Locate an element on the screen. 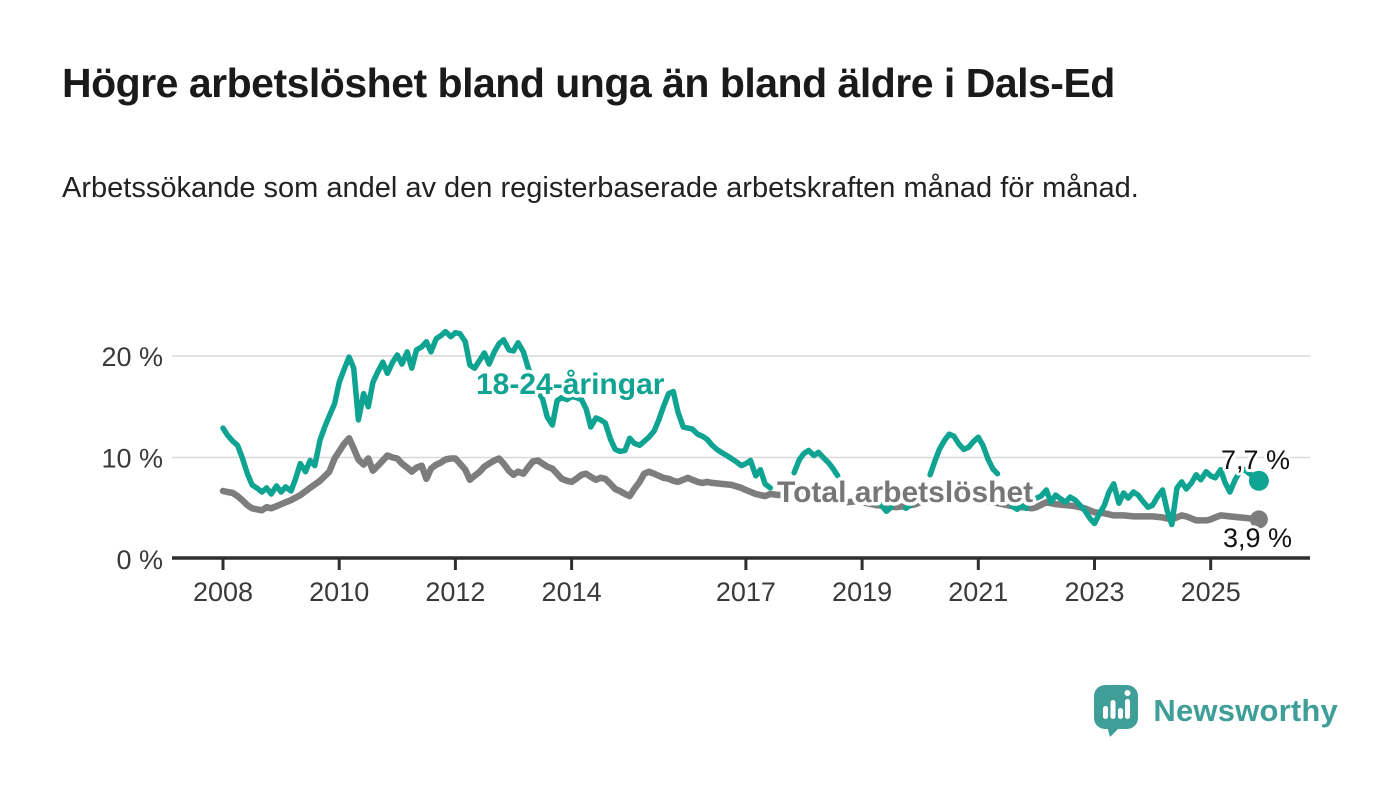  x-tick-label: 2012 is located at coordinates (455, 592).